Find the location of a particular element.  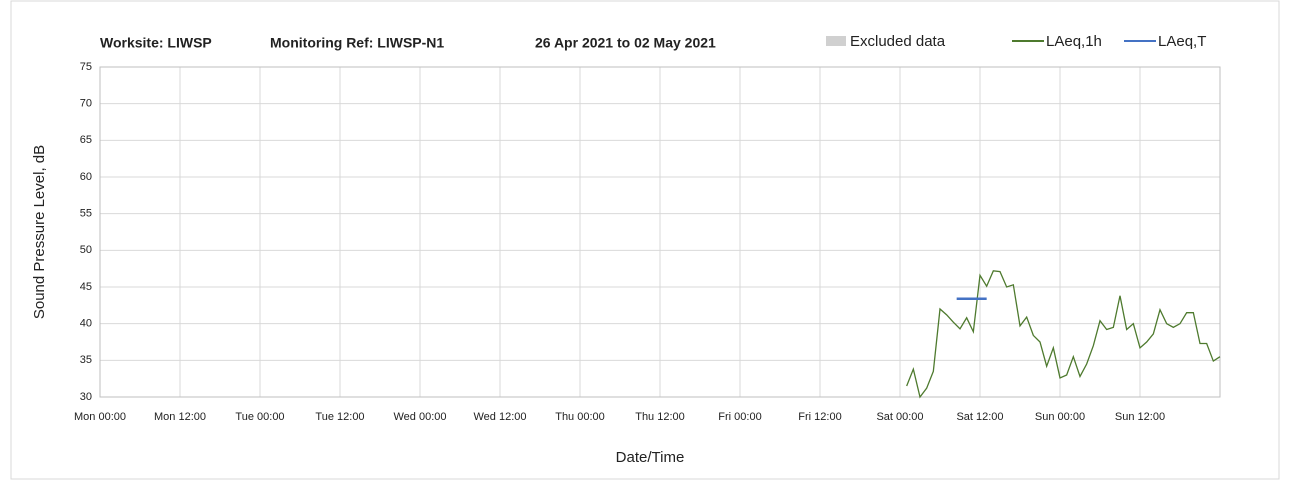

x-tick-label: Wed 00:00 is located at coordinates (419, 417).